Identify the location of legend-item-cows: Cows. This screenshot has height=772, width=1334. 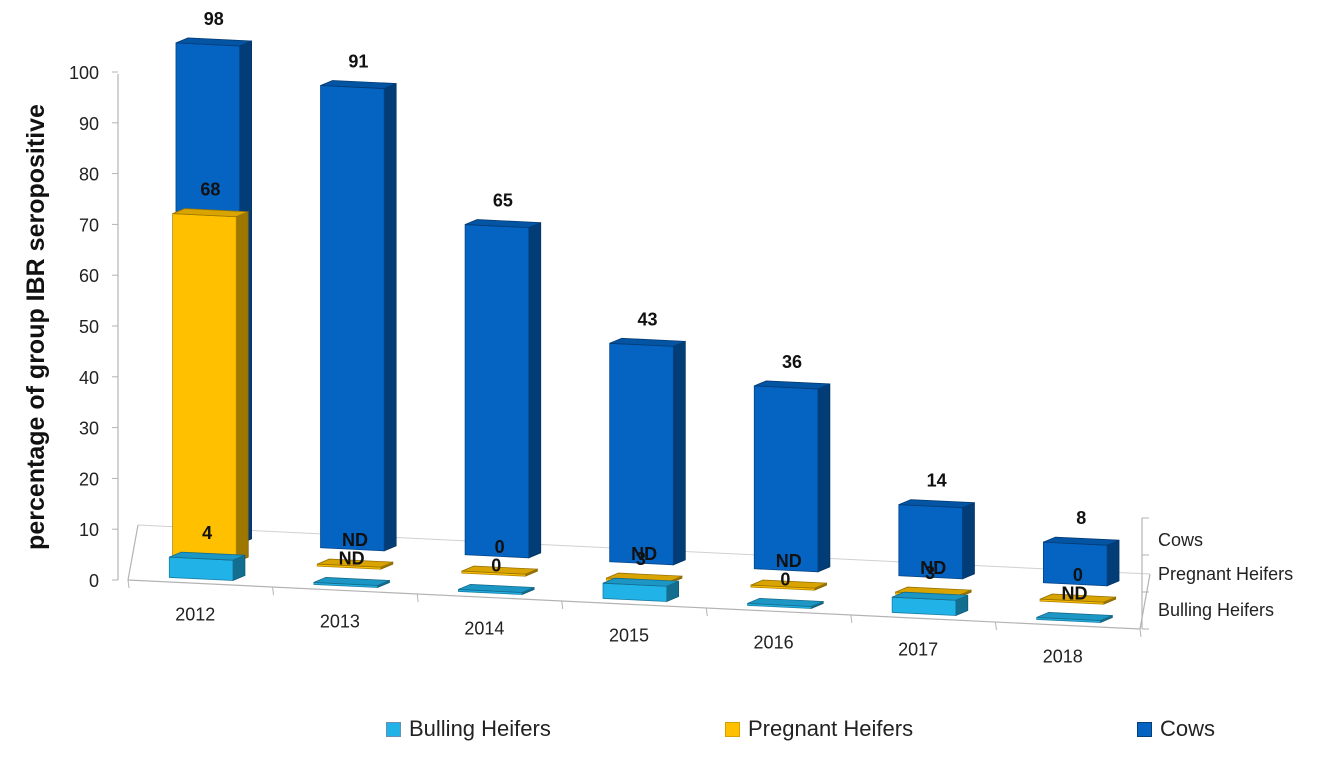
(1176, 729).